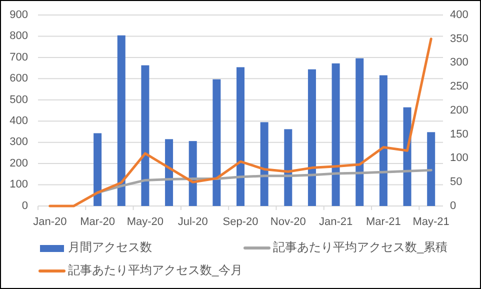 The image size is (481, 289). Describe the element at coordinates (459, 86) in the screenshot. I see `y2-tick-label: 250` at that location.